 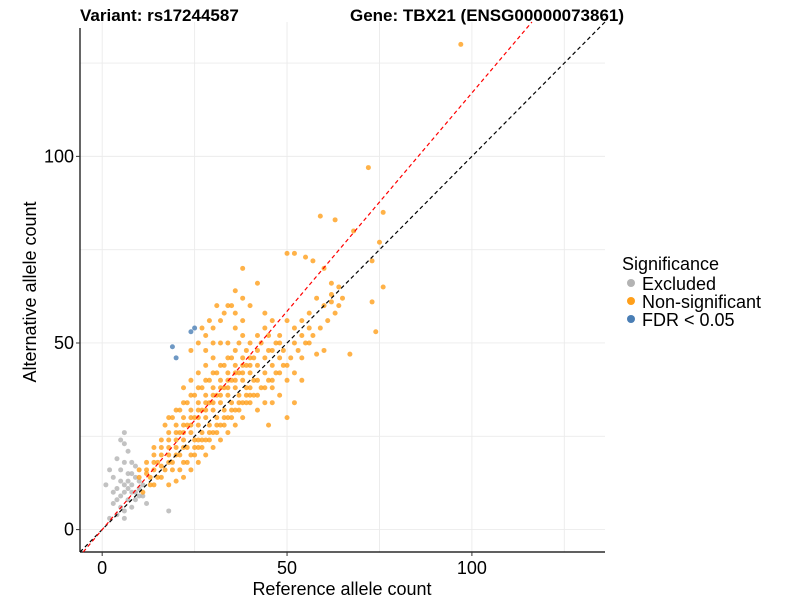 I want to click on chart-title-variant: Variant: rs17244587, so click(x=159, y=15).